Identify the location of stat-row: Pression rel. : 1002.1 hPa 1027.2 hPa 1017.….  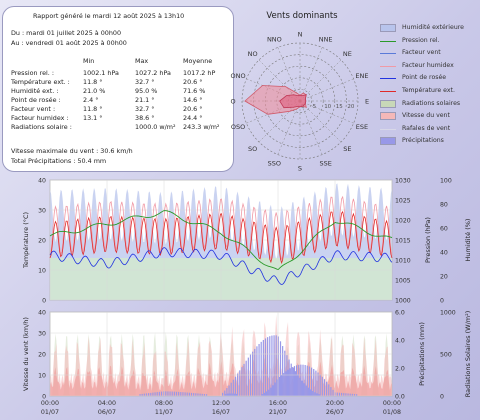
(118, 73).